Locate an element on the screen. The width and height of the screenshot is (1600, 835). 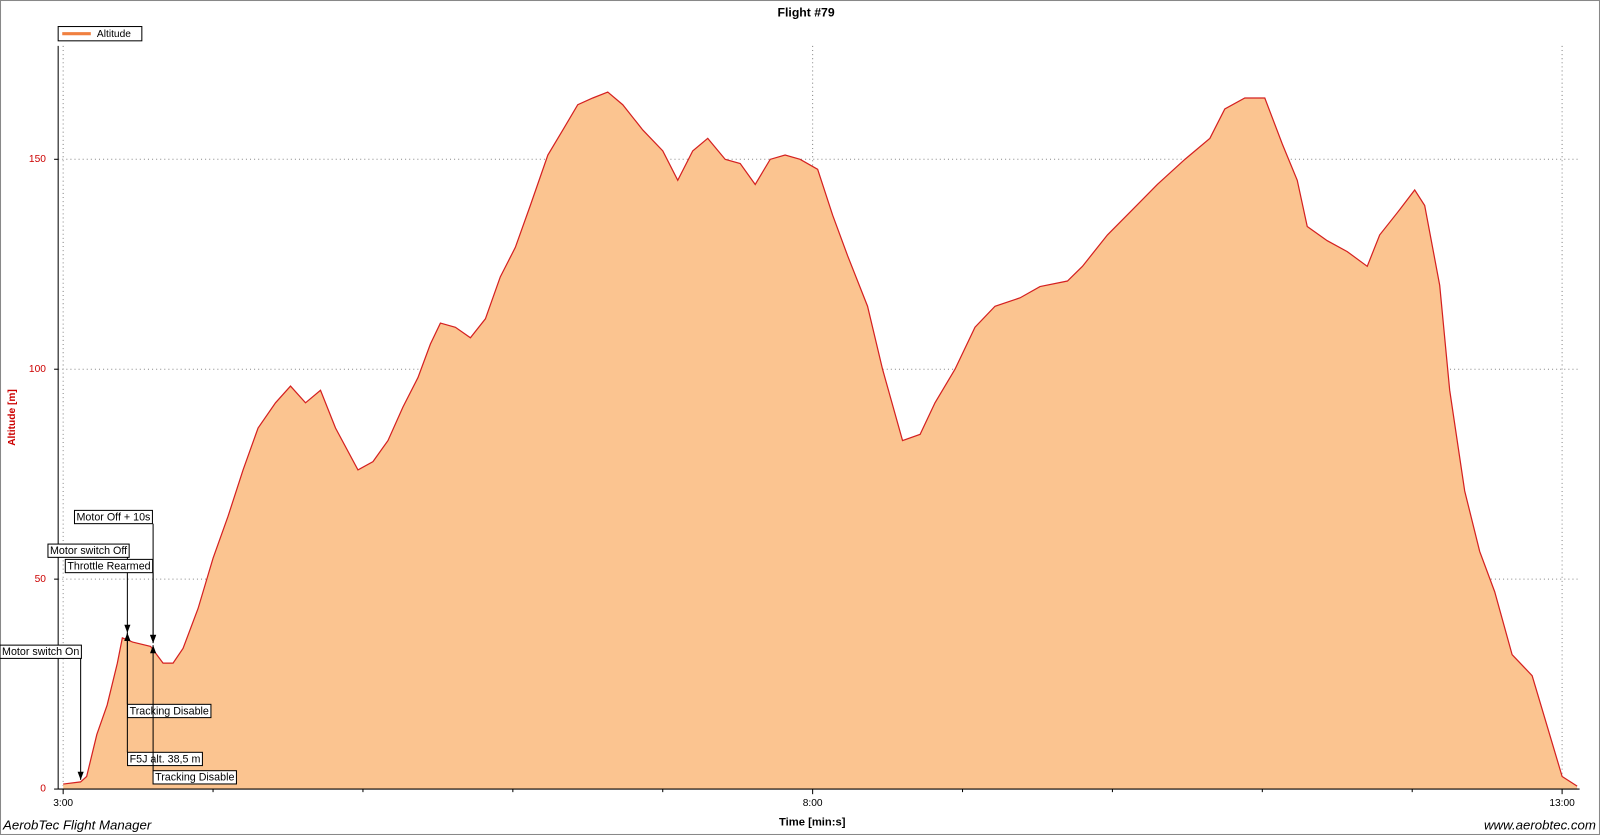
y-tick-label: 50 is located at coordinates (41, 579).